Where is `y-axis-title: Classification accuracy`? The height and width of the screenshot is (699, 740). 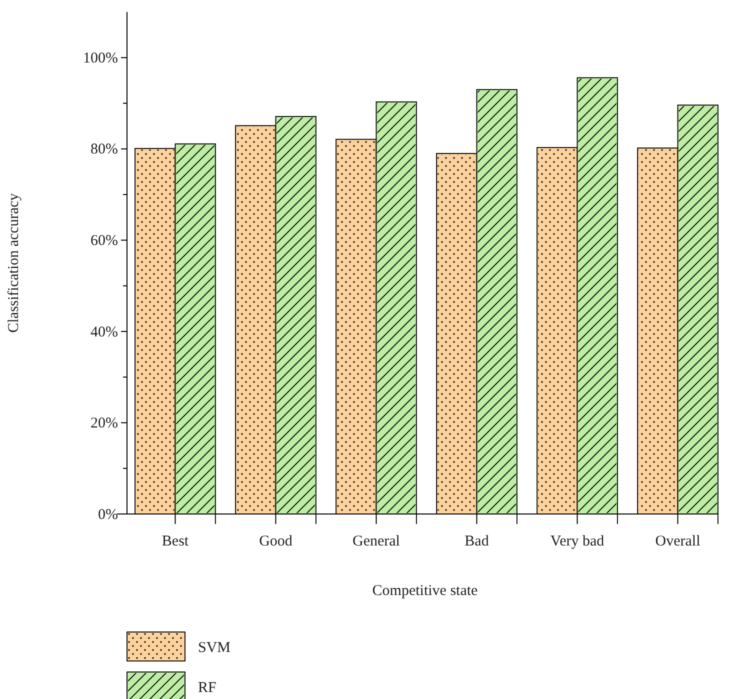 y-axis-title: Classification accuracy is located at coordinates (14, 262).